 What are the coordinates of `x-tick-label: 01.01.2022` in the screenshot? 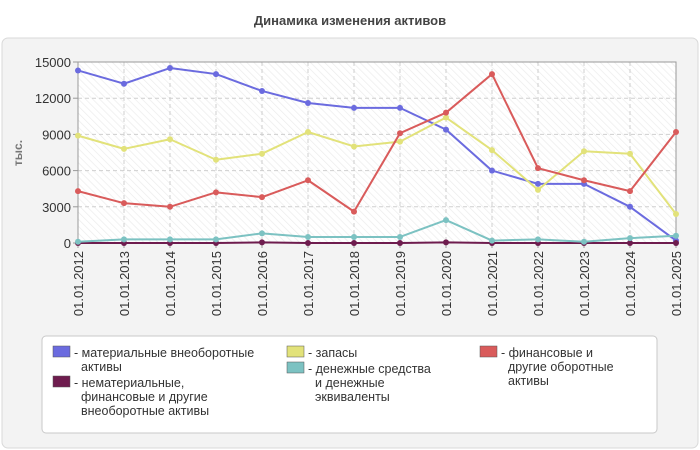 It's located at (538, 283).